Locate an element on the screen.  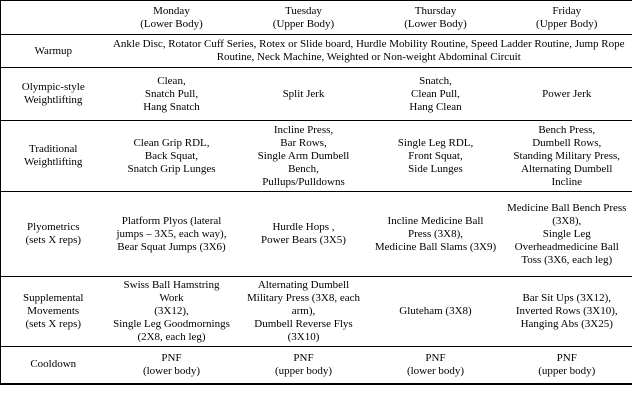
column-header-tuesday: Tuesday (Upper Body) is located at coordinates (303, 17).